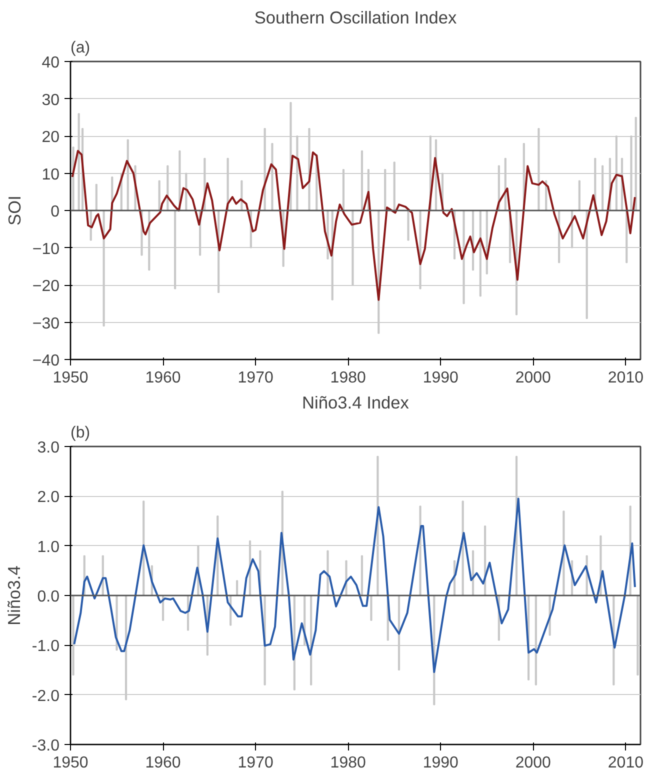  I want to click on y-tick-label: 1.0, so click(48, 547).